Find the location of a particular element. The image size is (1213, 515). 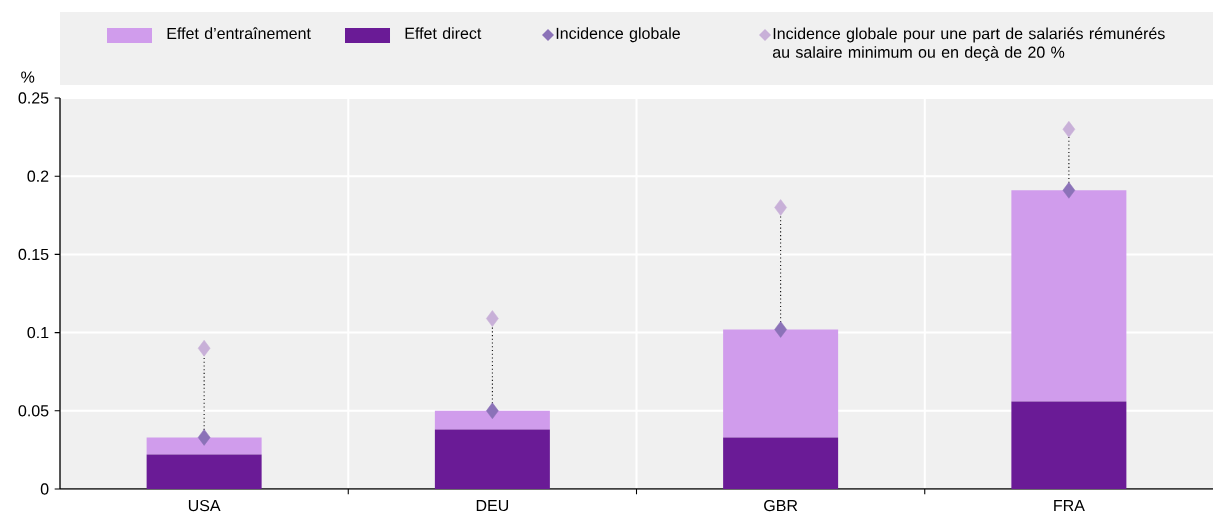

x-tick-label: USA is located at coordinates (204, 505).